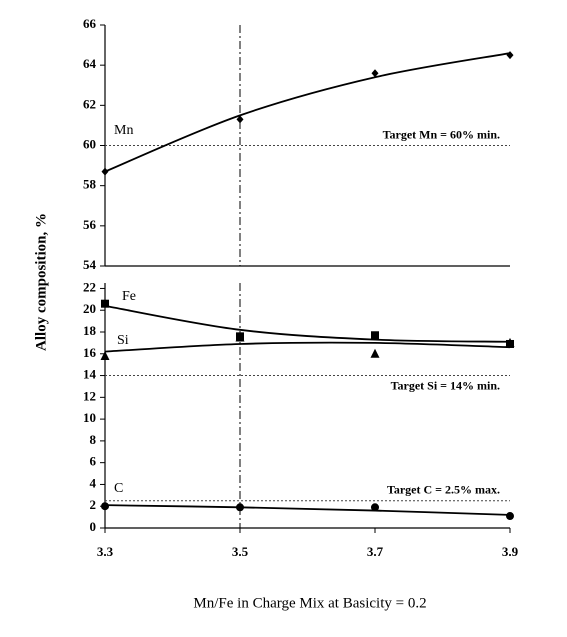 The height and width of the screenshot is (637, 567). I want to click on series-label: C, so click(118, 488).